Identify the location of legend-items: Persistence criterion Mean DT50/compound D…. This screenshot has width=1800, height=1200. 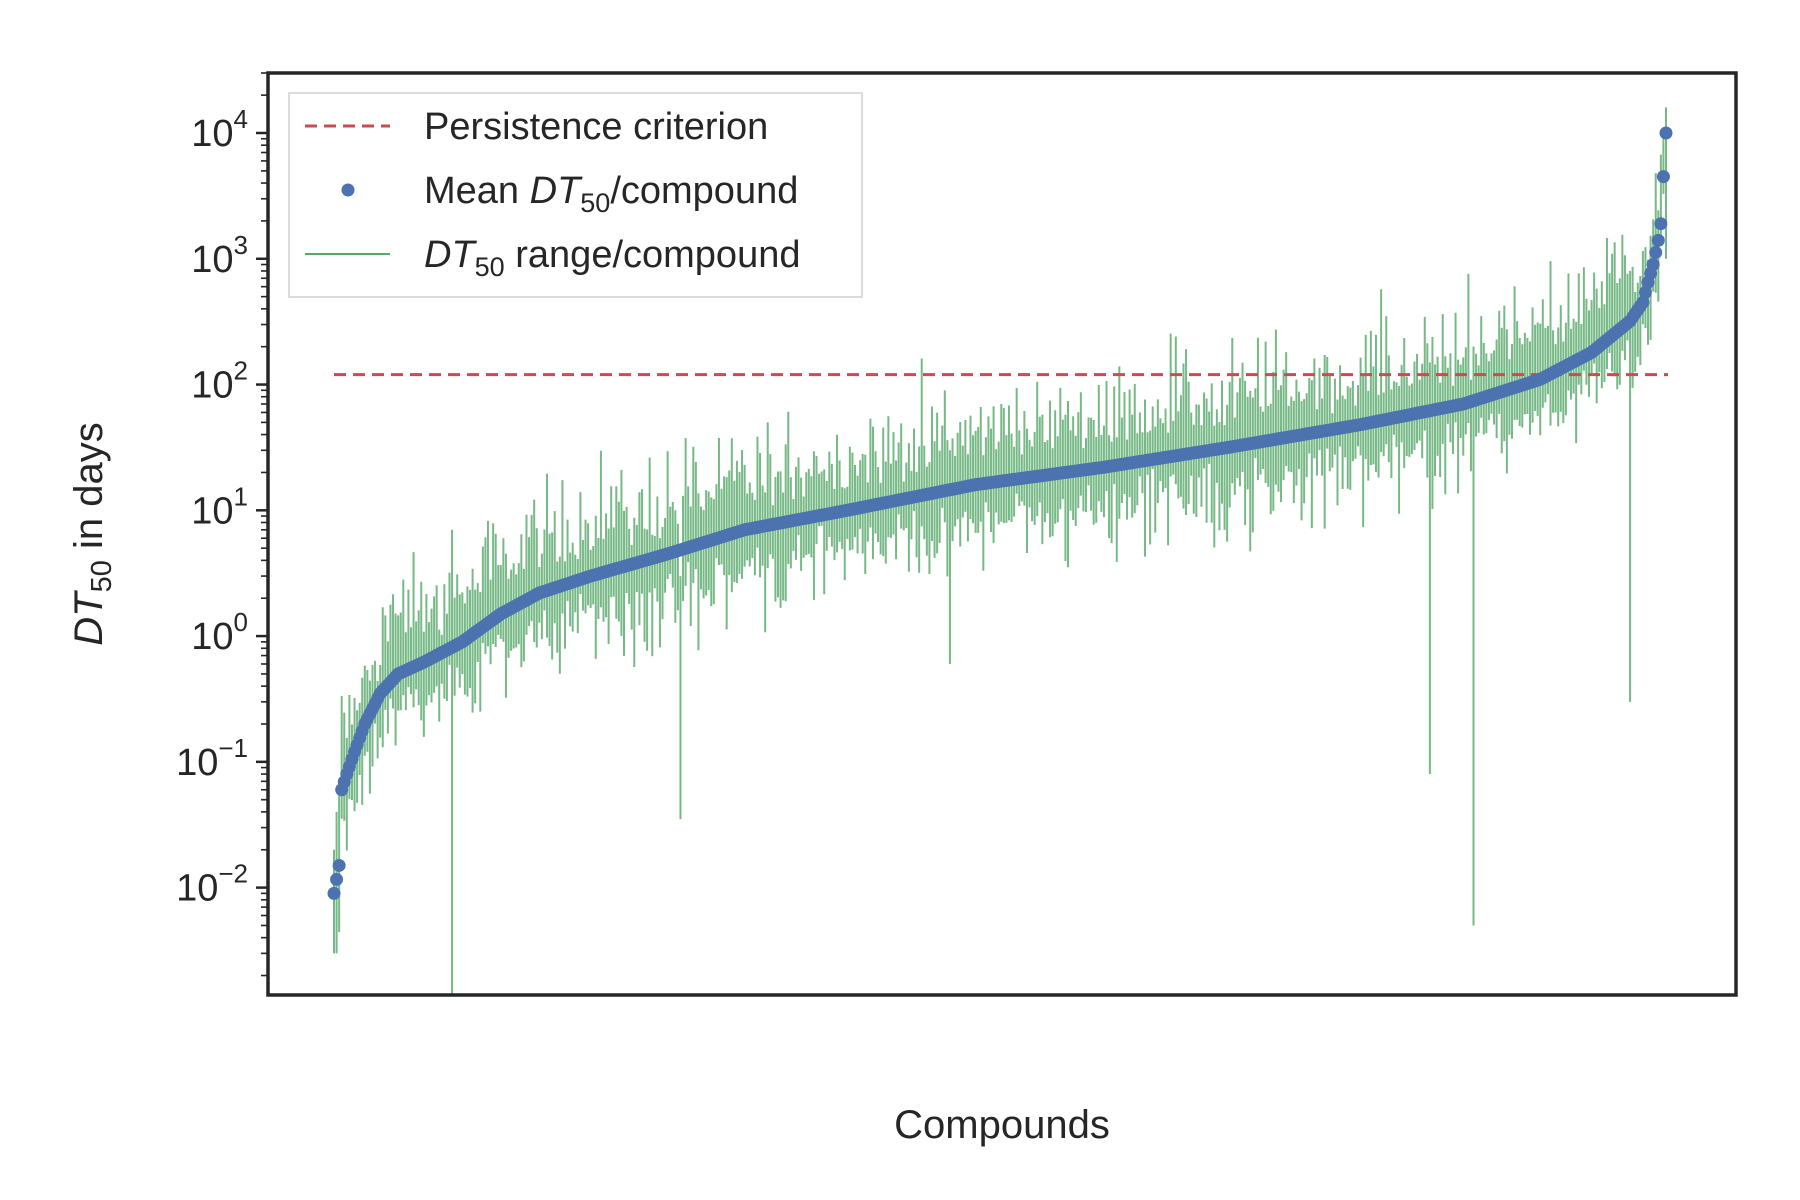
(552, 194).